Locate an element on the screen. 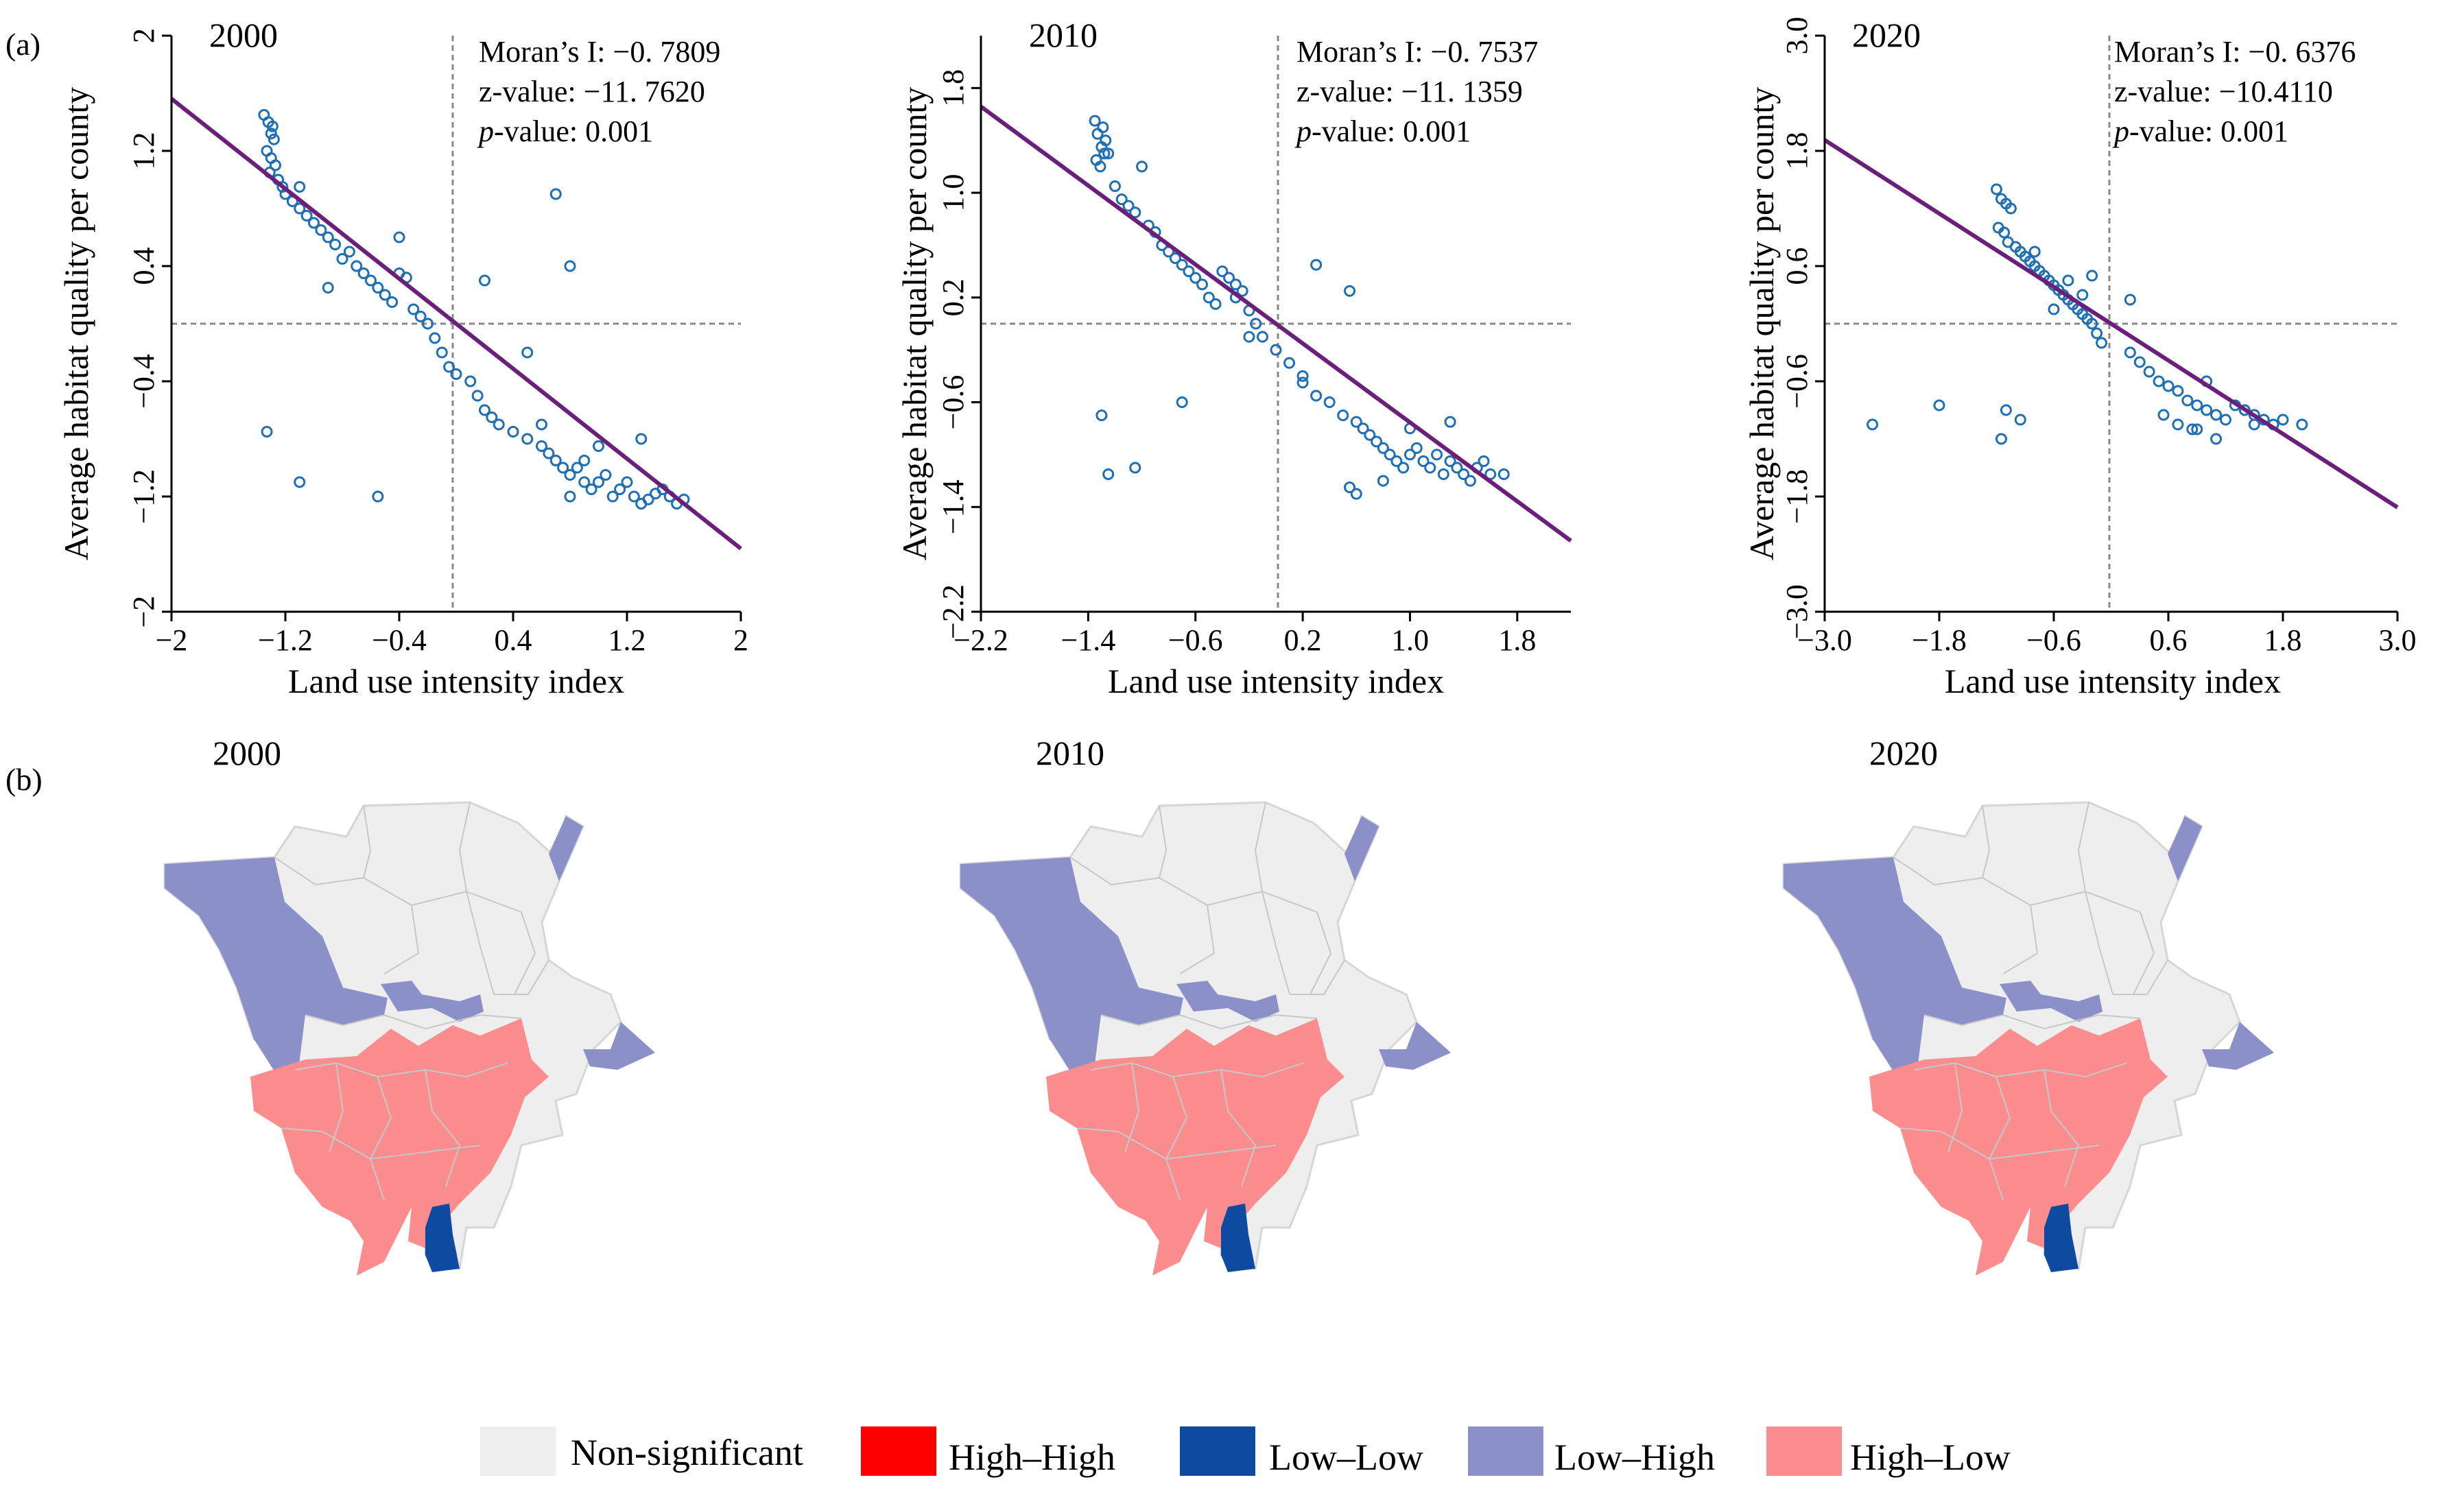 This screenshot has width=2464, height=1506. x-tick-label-2010: −2.2 is located at coordinates (980, 640).